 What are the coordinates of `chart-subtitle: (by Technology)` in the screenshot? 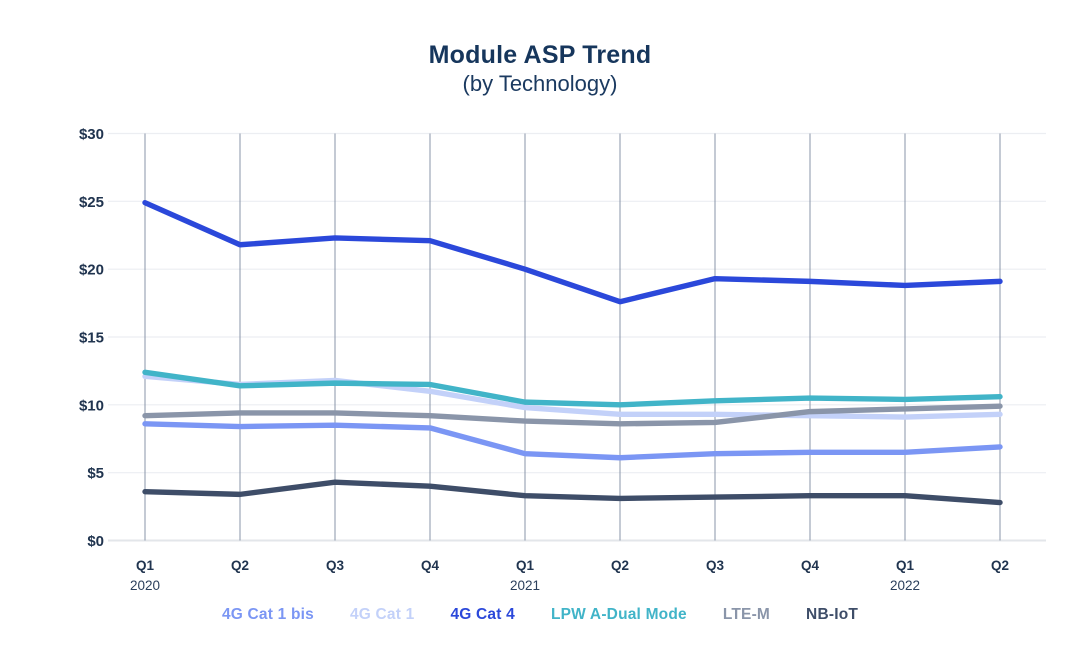 It's located at (540, 83).